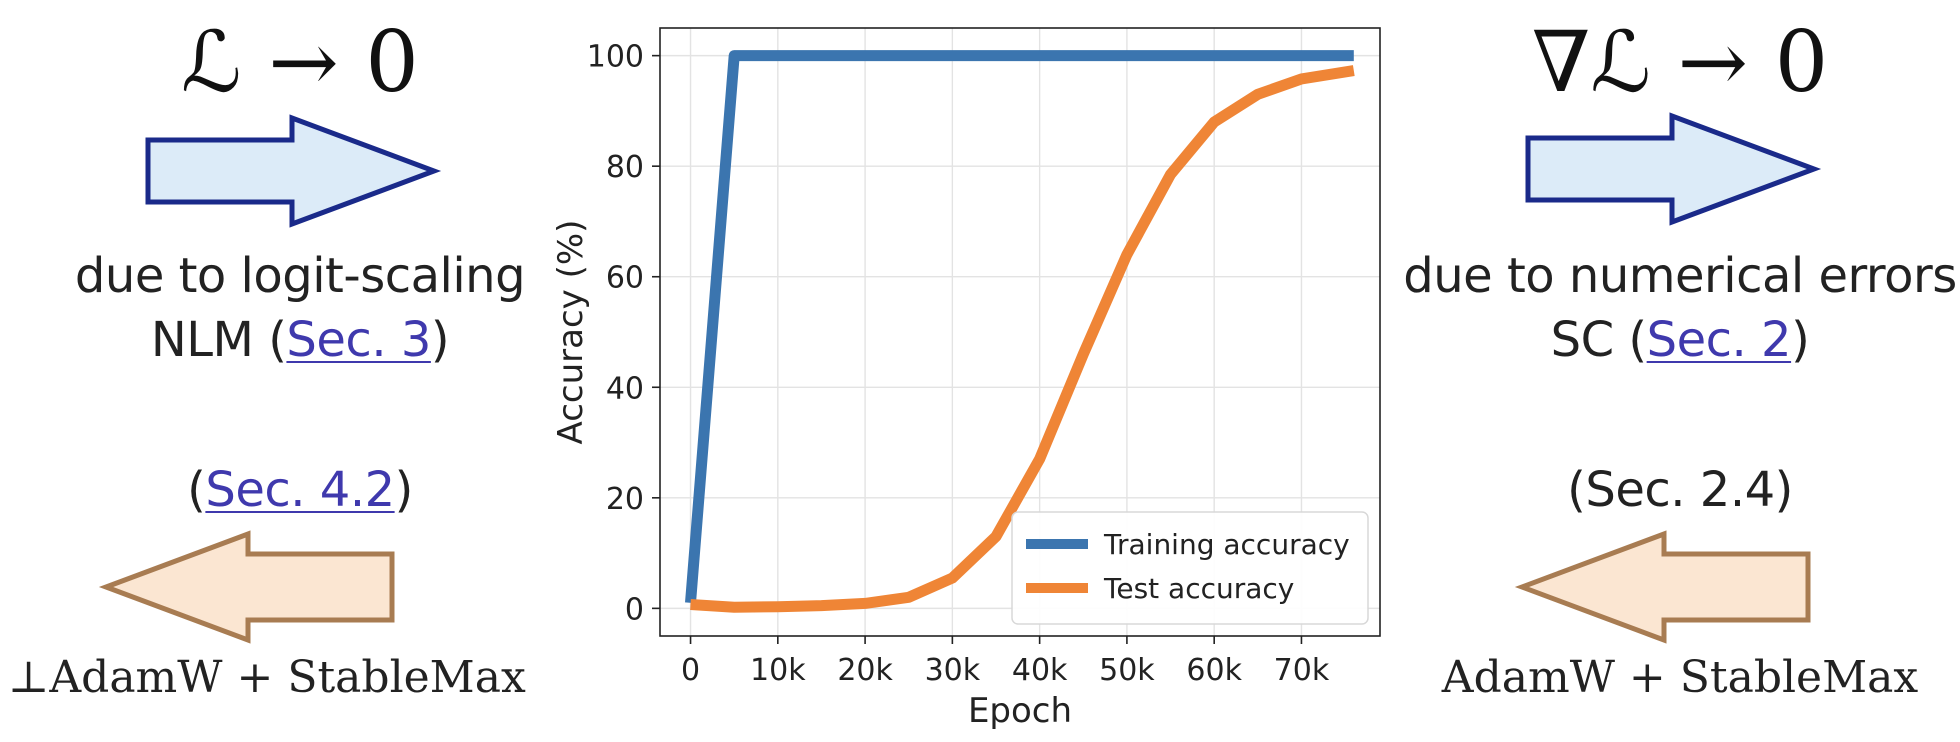 The width and height of the screenshot is (1960, 742). What do you see at coordinates (1680, 276) in the screenshot?
I see `right-description: due to numerical errors` at bounding box center [1680, 276].